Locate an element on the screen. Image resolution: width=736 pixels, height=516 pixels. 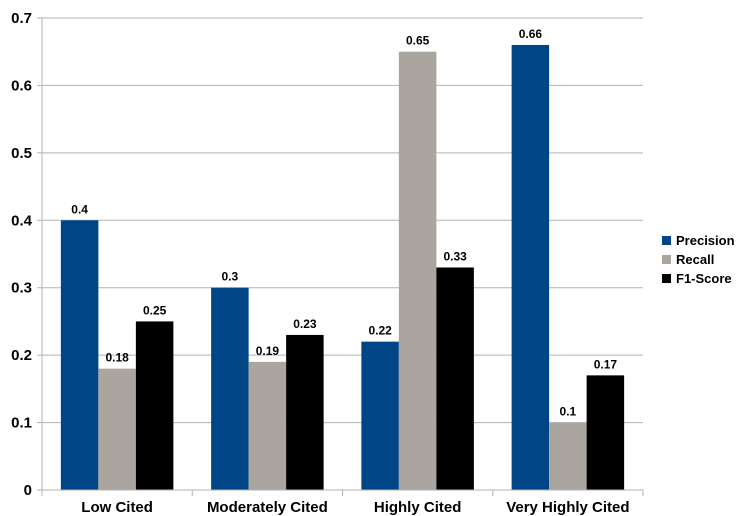
y-tick-label: 0.5 is located at coordinates (21, 153).